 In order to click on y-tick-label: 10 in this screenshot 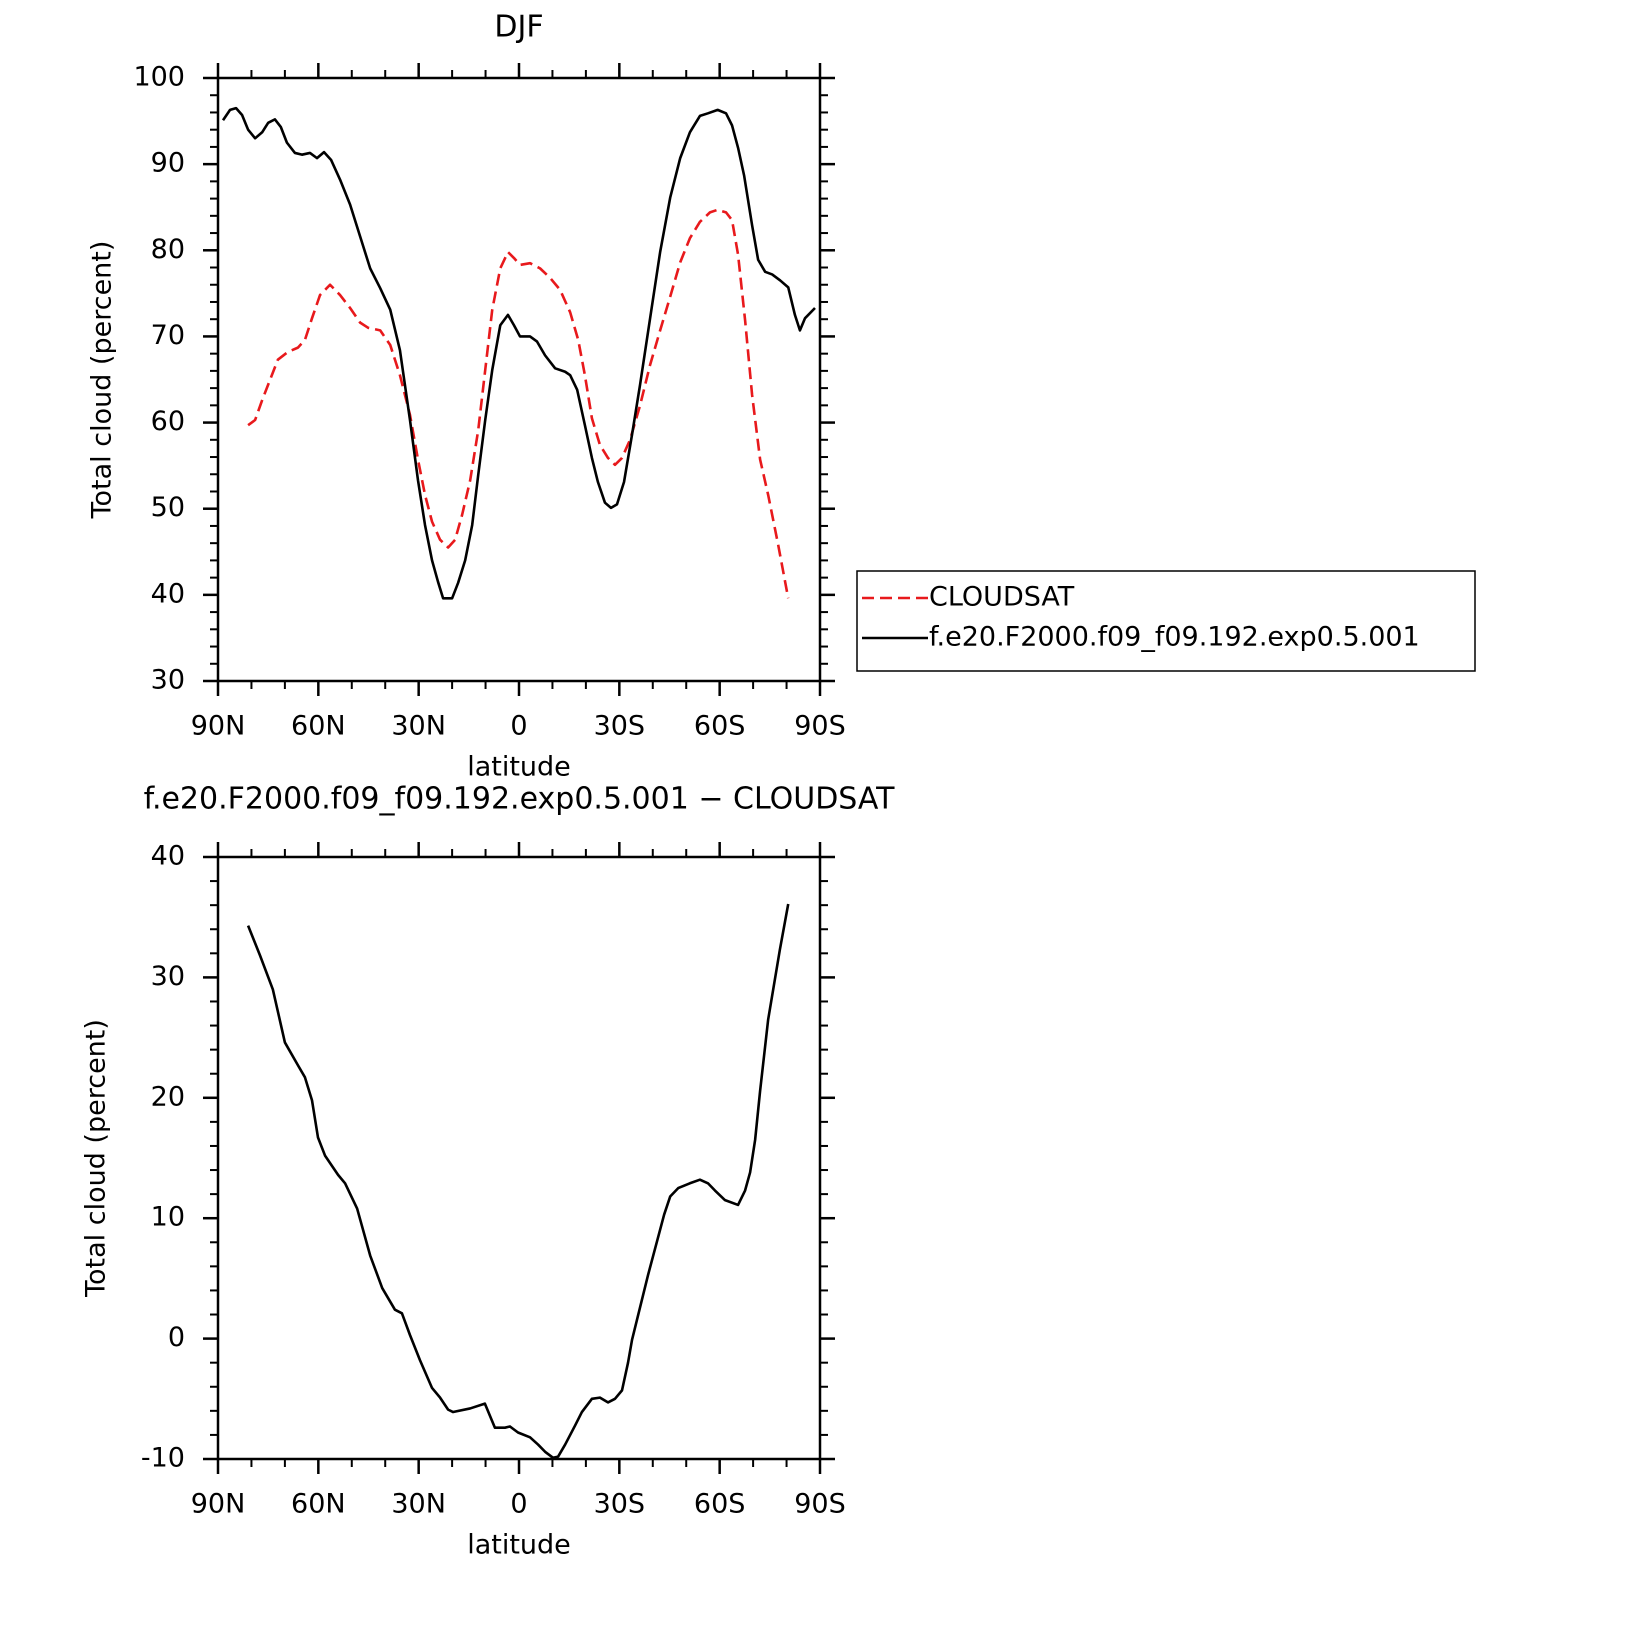, I will do `click(168, 1217)`.